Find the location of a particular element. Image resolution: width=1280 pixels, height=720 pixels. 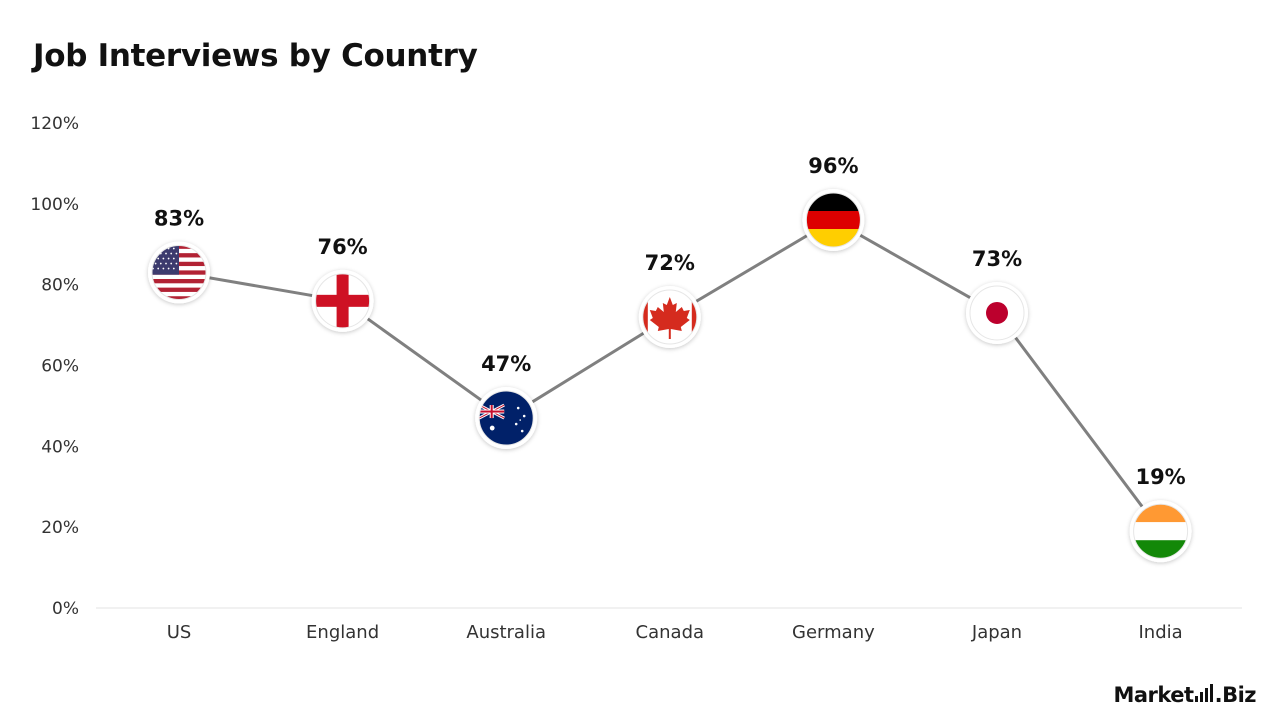

y-tick-label: 40% is located at coordinates (60, 447).